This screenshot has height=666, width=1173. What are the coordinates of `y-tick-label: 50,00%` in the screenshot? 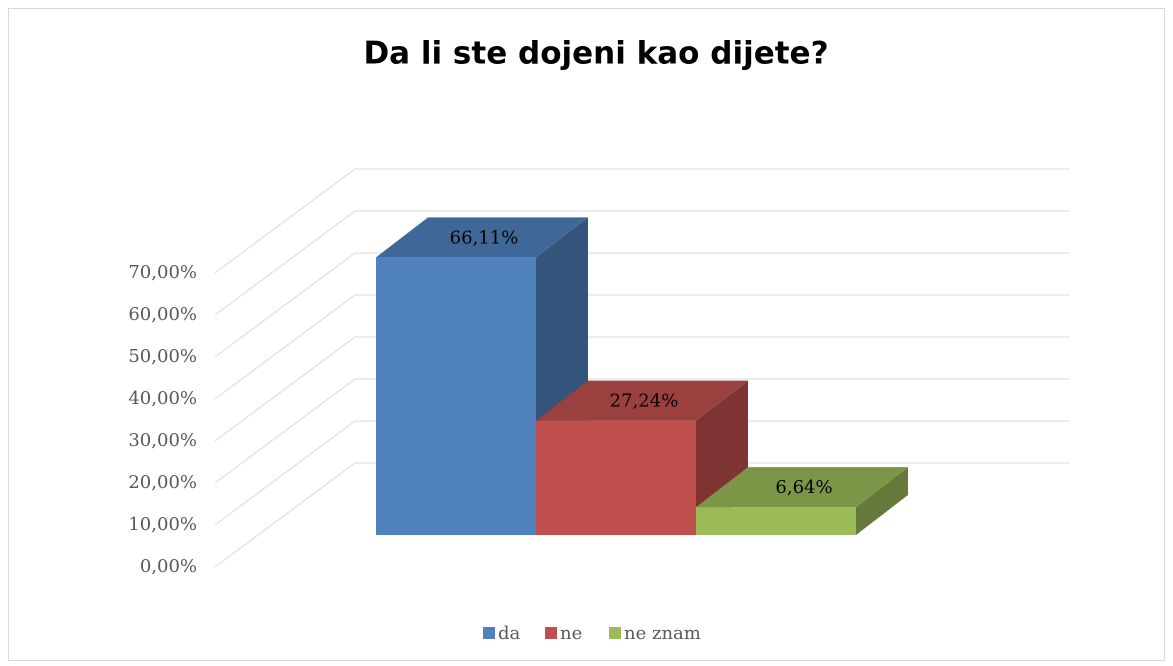 It's located at (162, 356).